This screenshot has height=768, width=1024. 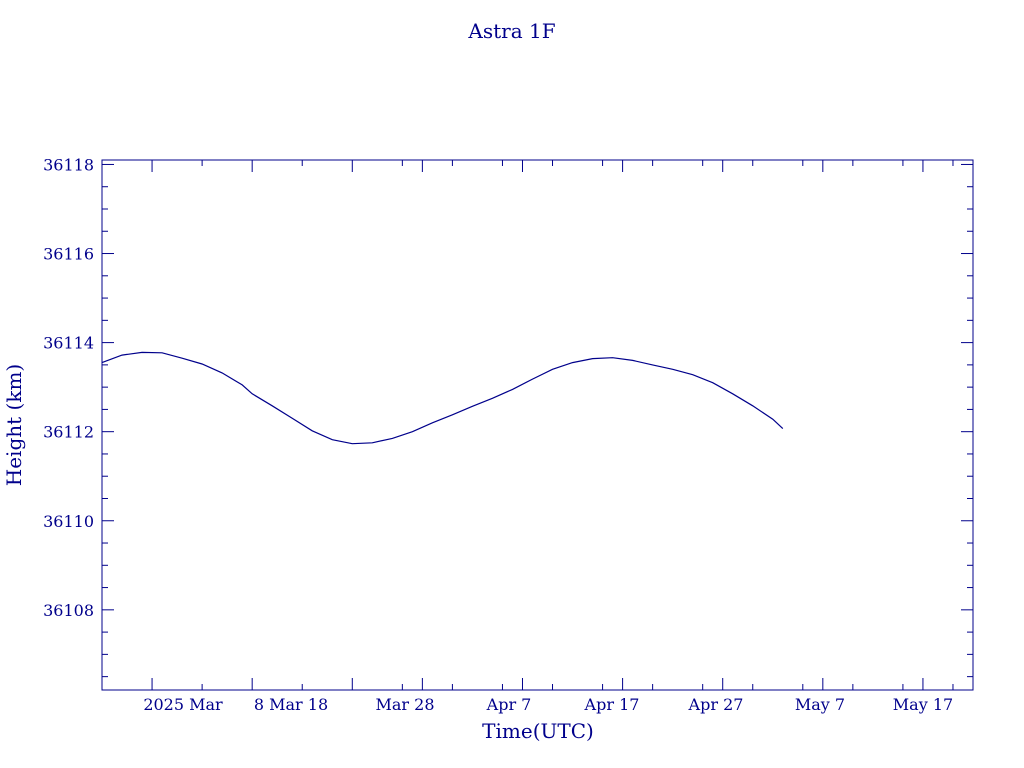 I want to click on y-tick-label: 36112, so click(x=68, y=432).